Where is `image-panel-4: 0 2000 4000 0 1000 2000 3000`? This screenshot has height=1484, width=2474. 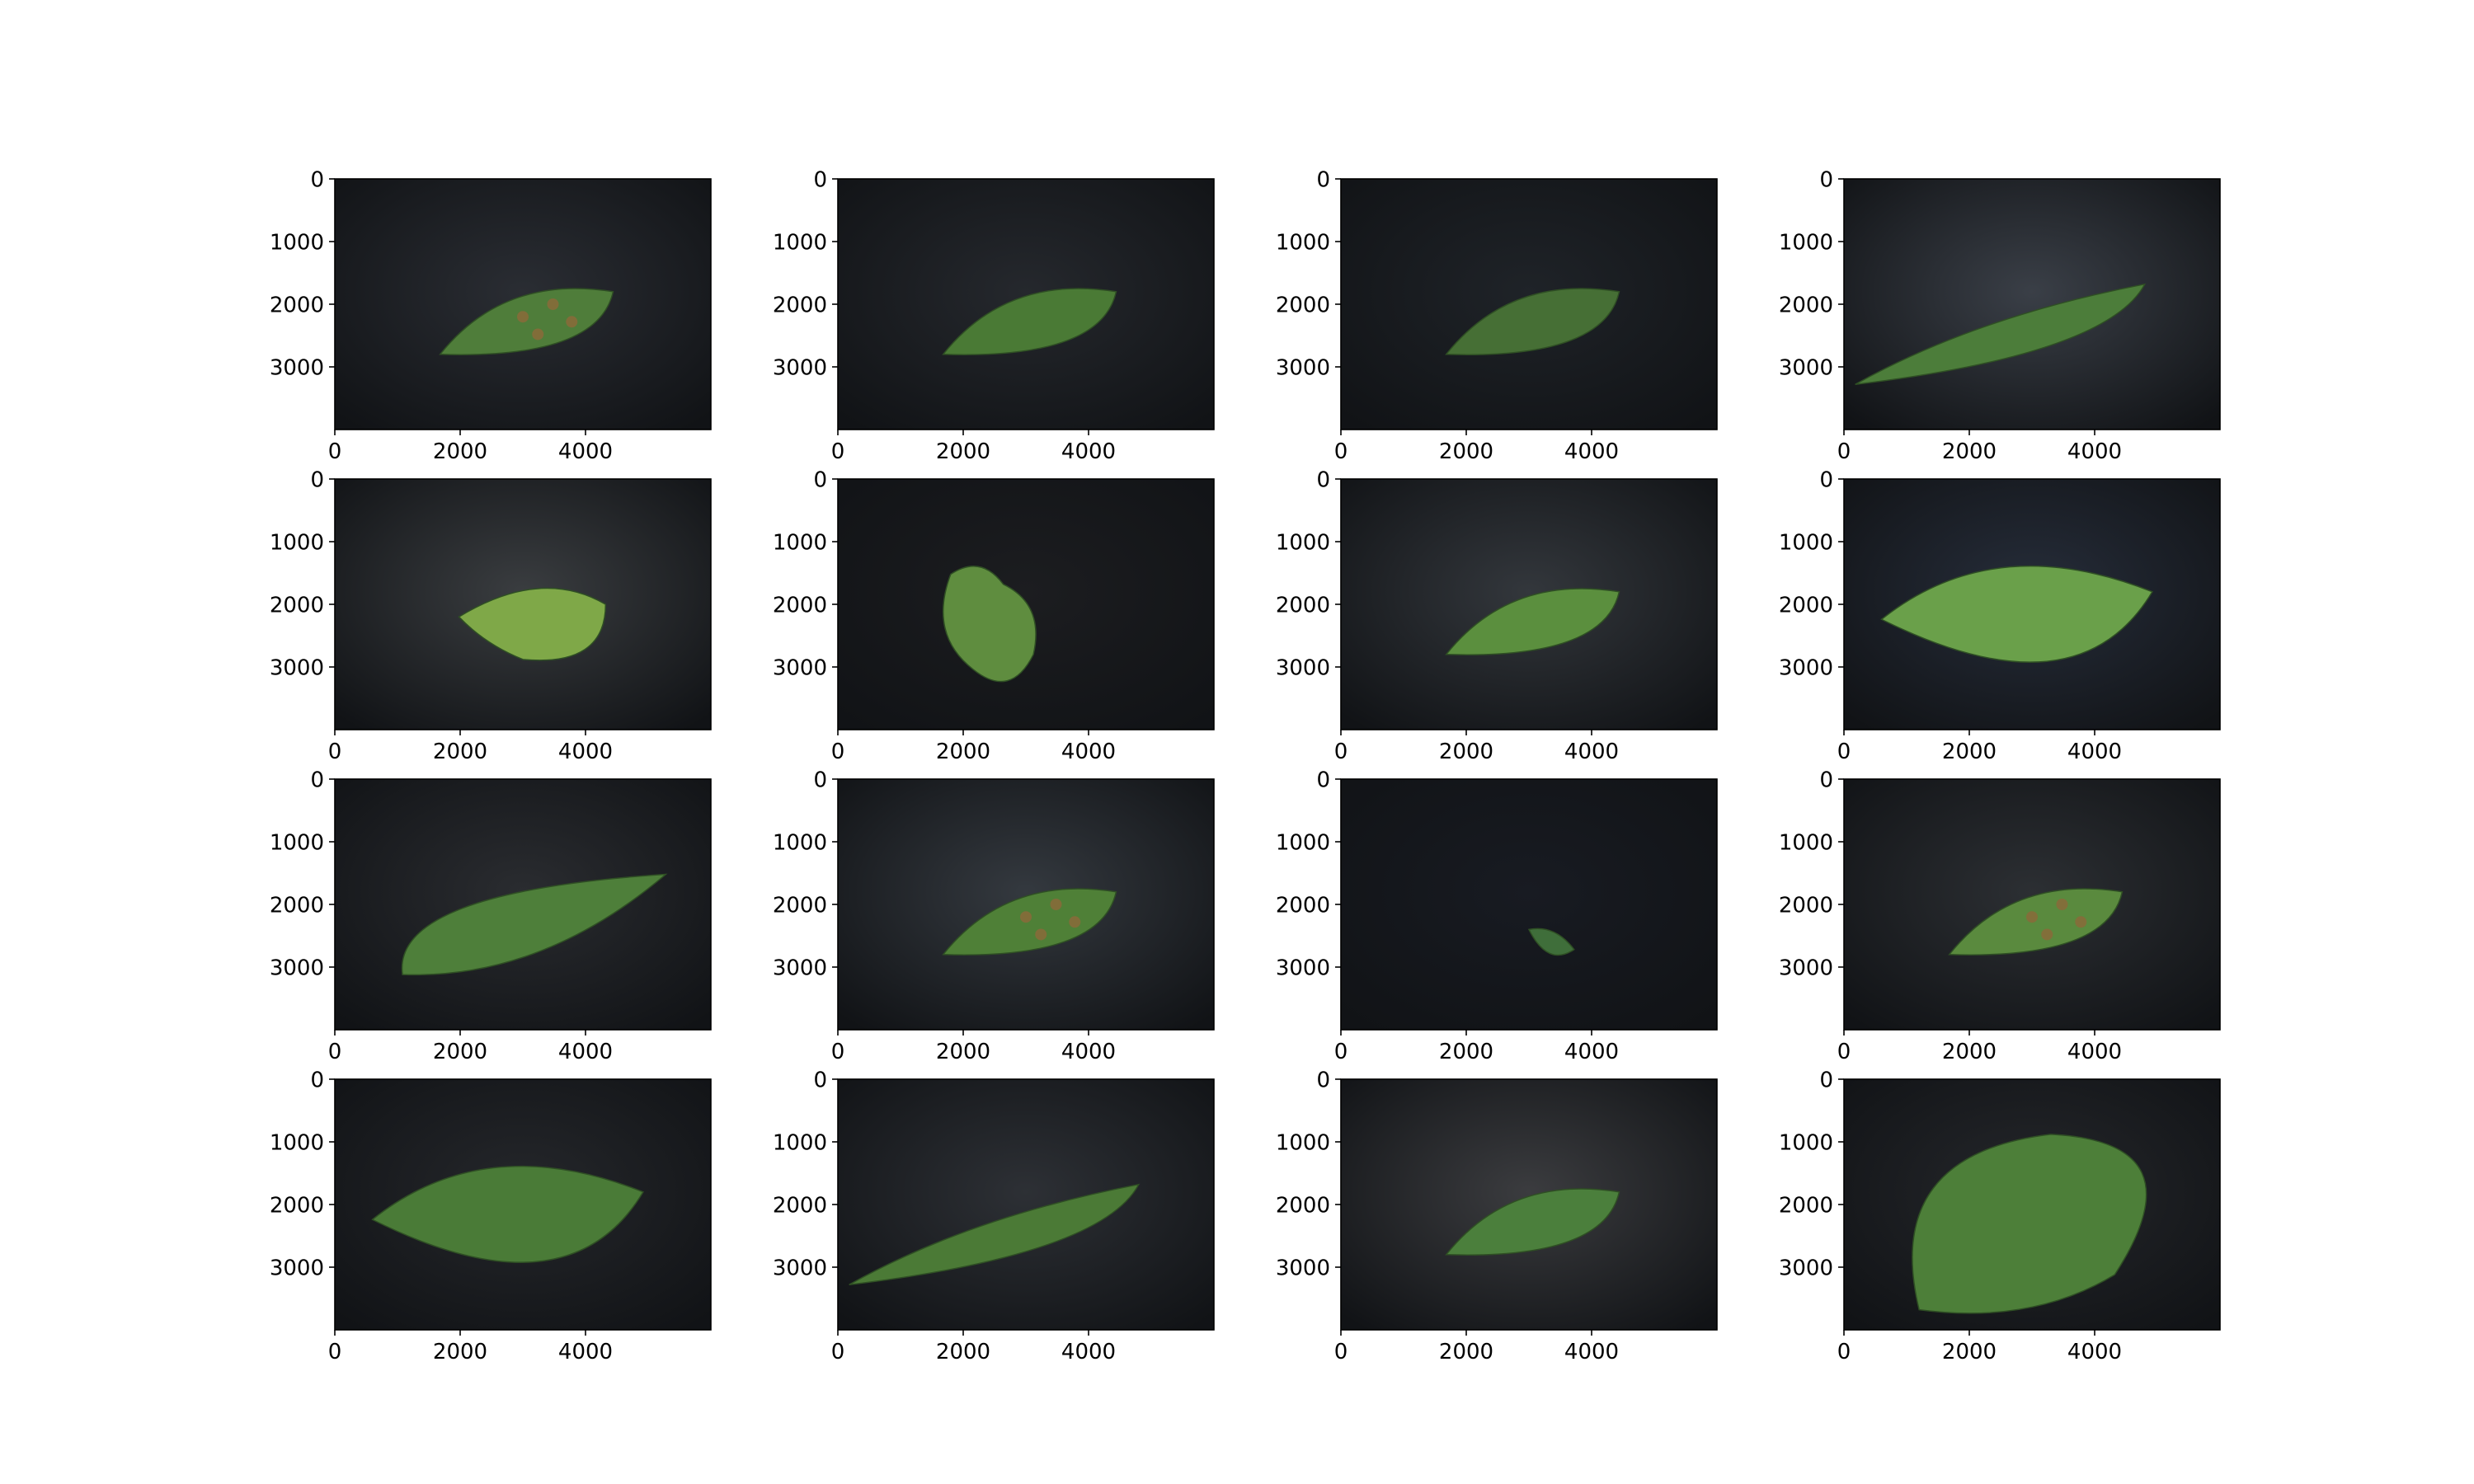
image-panel-4: 0 2000 4000 0 1000 2000 3000 is located at coordinates (2000, 315).